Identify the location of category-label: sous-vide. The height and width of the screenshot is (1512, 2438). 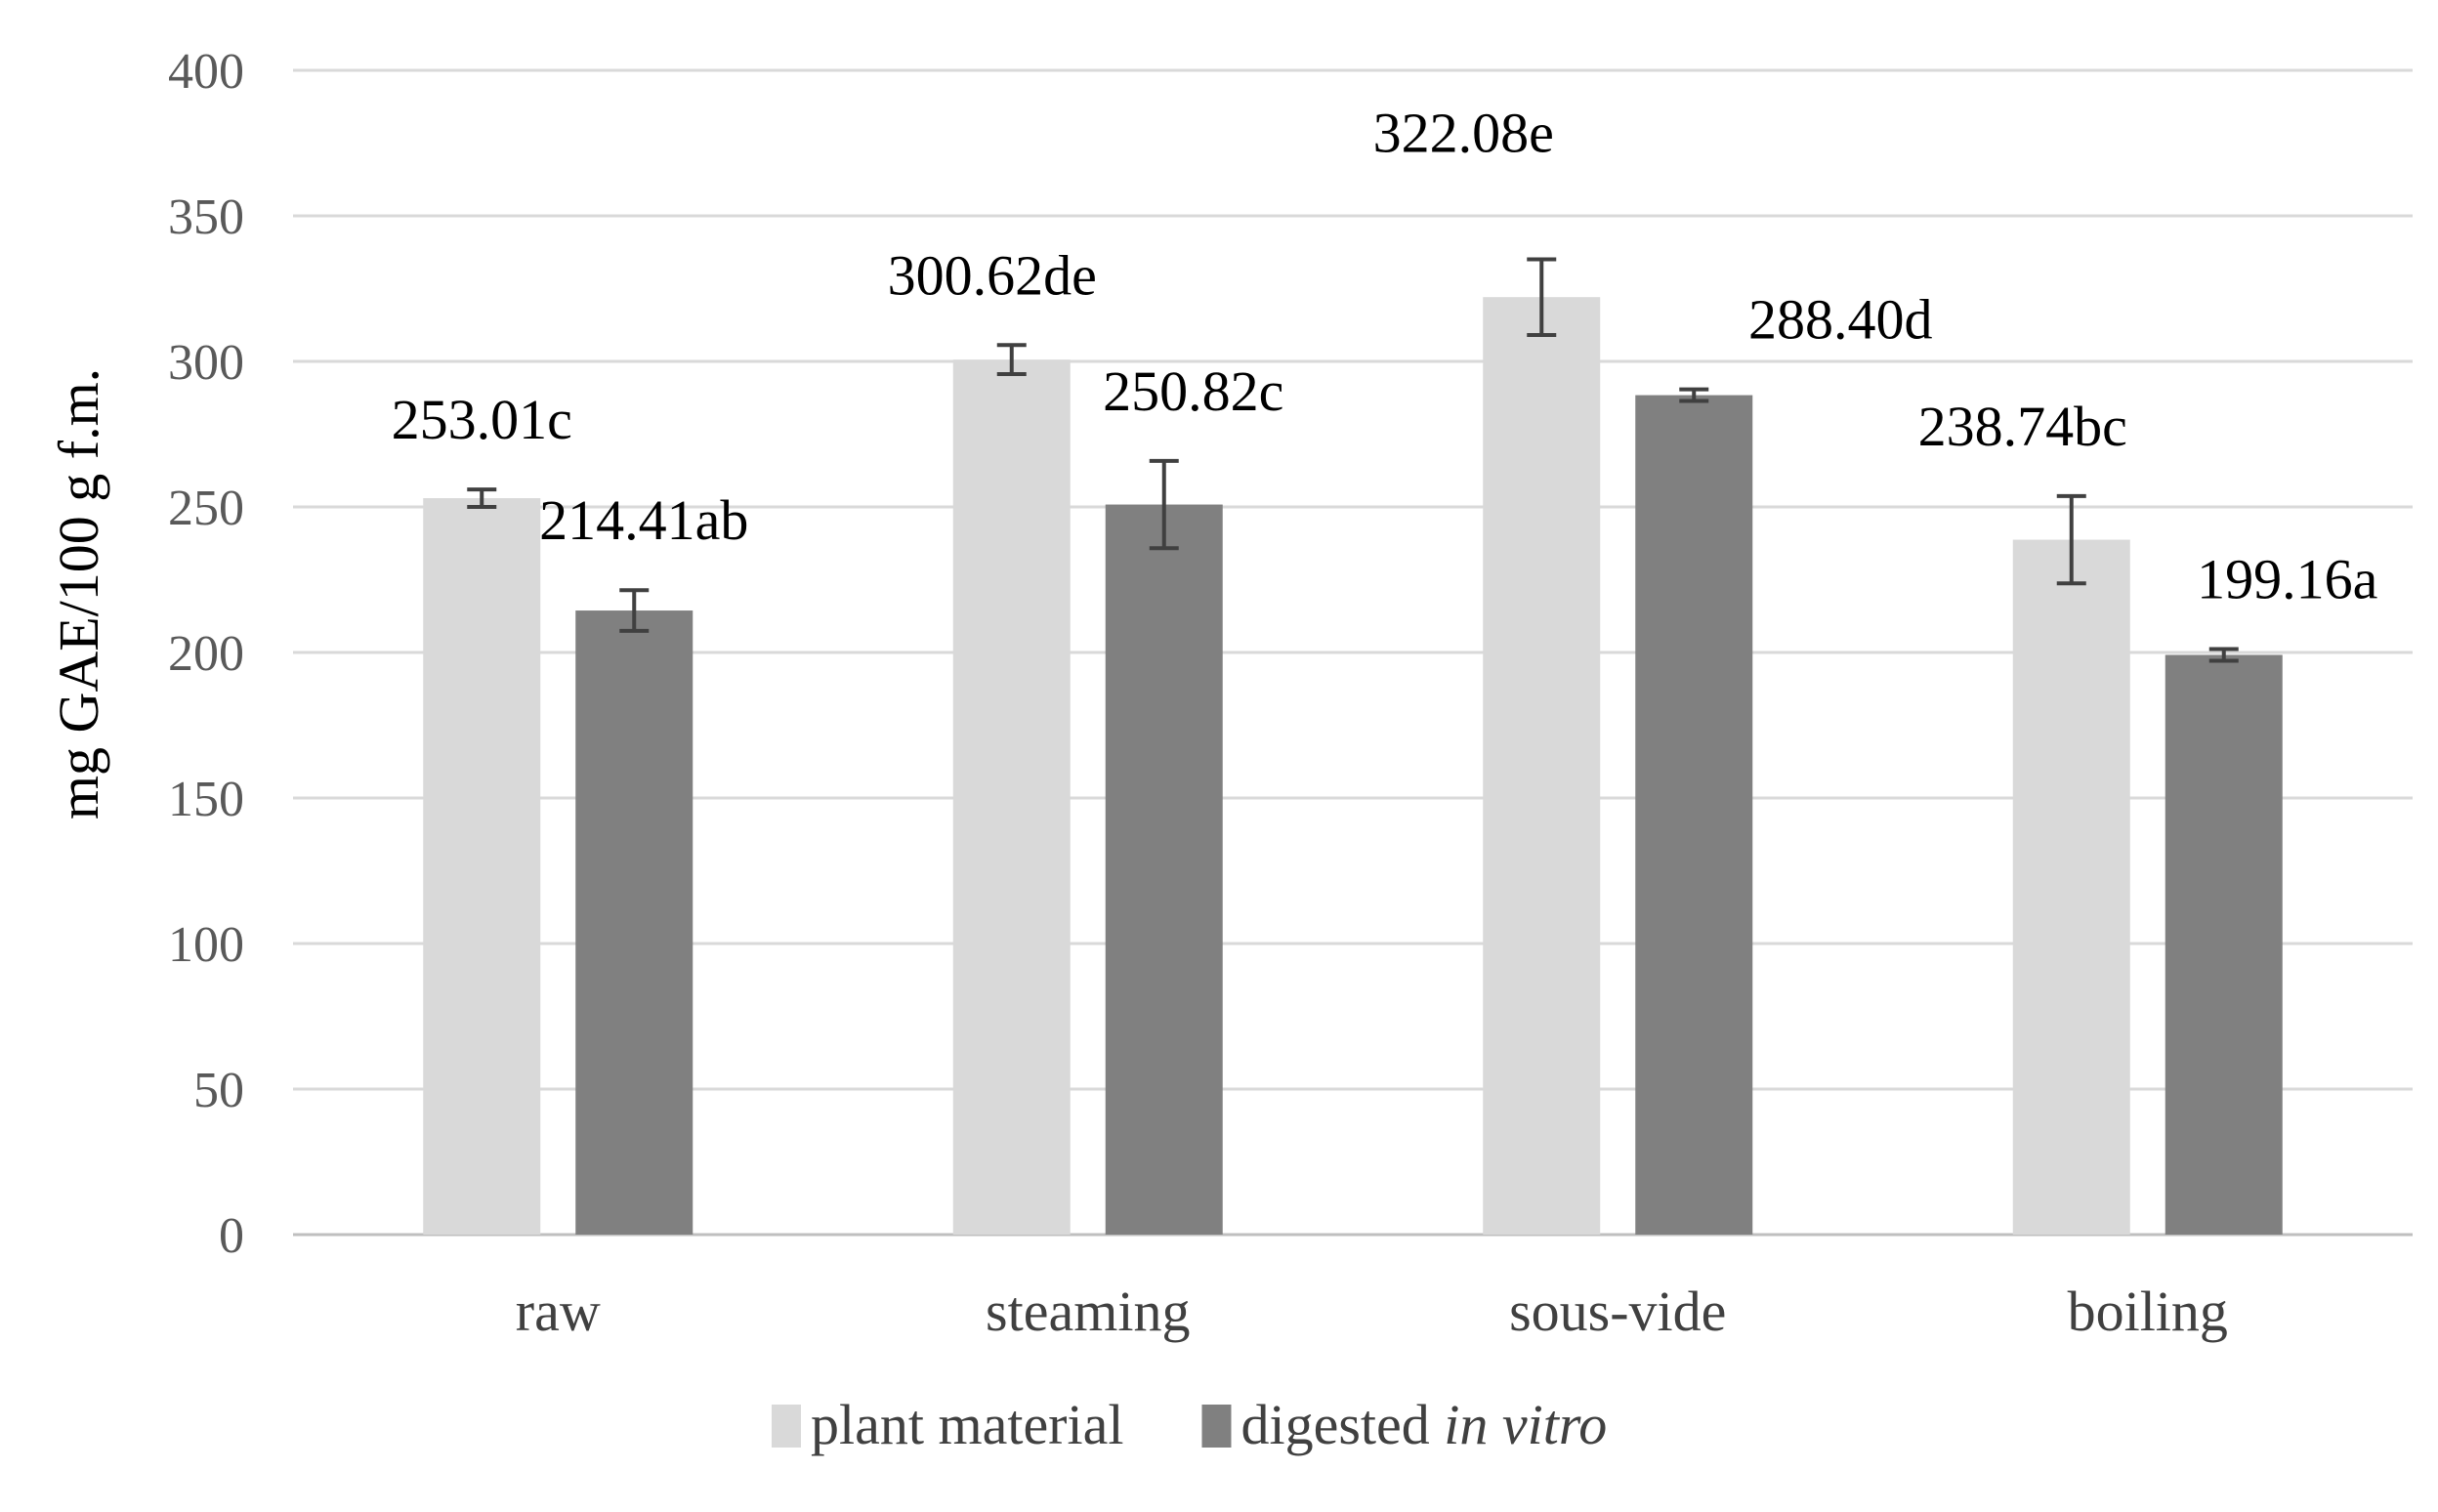
(1617, 1311).